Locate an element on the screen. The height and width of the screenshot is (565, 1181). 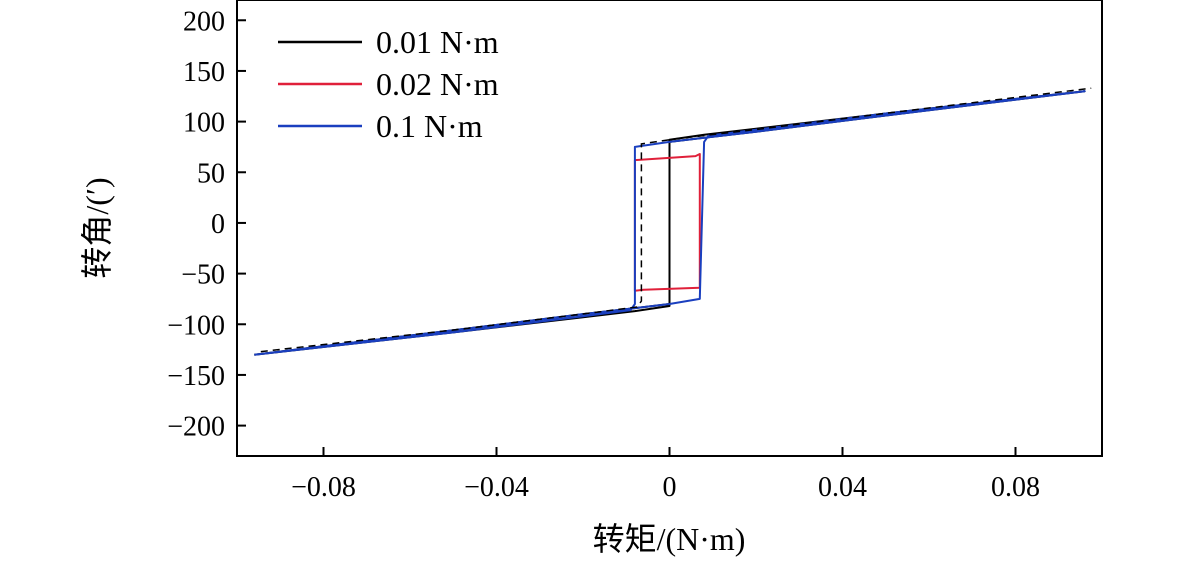
legend-label: 0.01 N·m is located at coordinates (437, 42).